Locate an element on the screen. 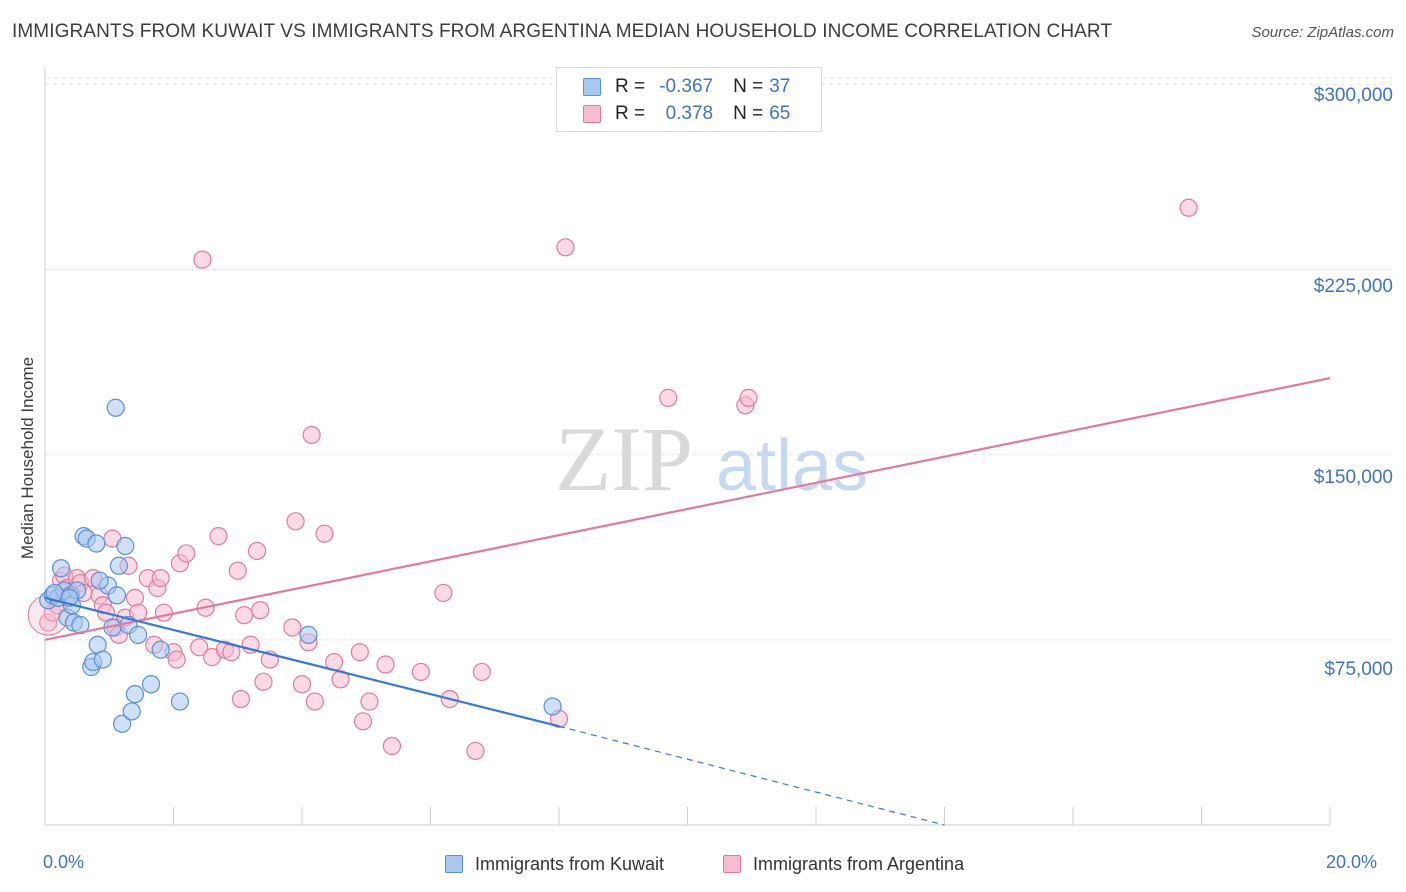 The image size is (1406, 892). legend-row-kuwait: R = -0.367 N = 37 is located at coordinates (686, 87).